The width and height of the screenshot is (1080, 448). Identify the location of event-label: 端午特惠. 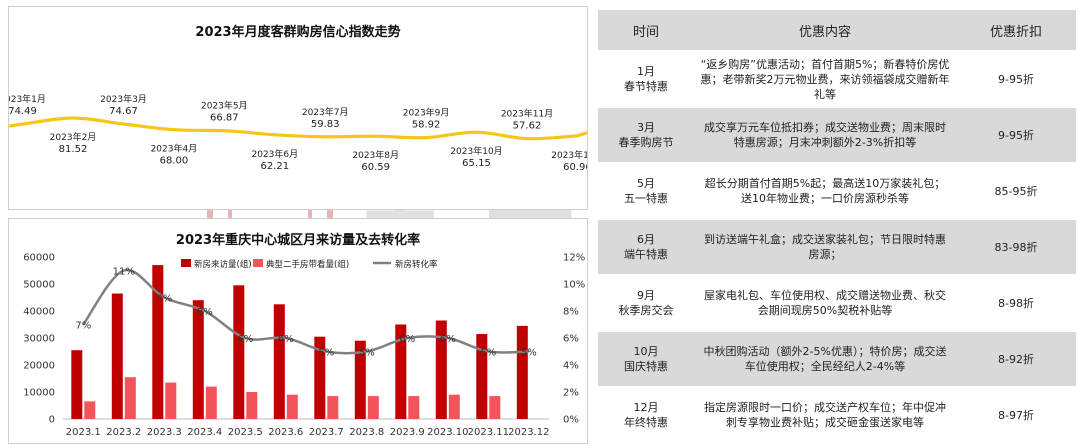
(646, 254).